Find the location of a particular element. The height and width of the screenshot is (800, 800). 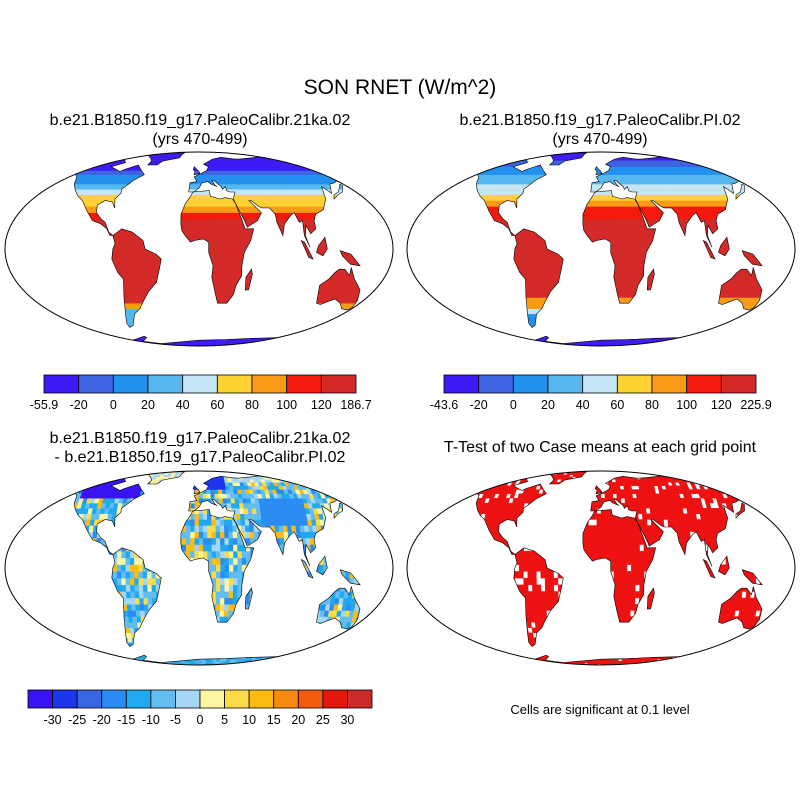

colorbar-tick-label: 60 is located at coordinates (217, 405).